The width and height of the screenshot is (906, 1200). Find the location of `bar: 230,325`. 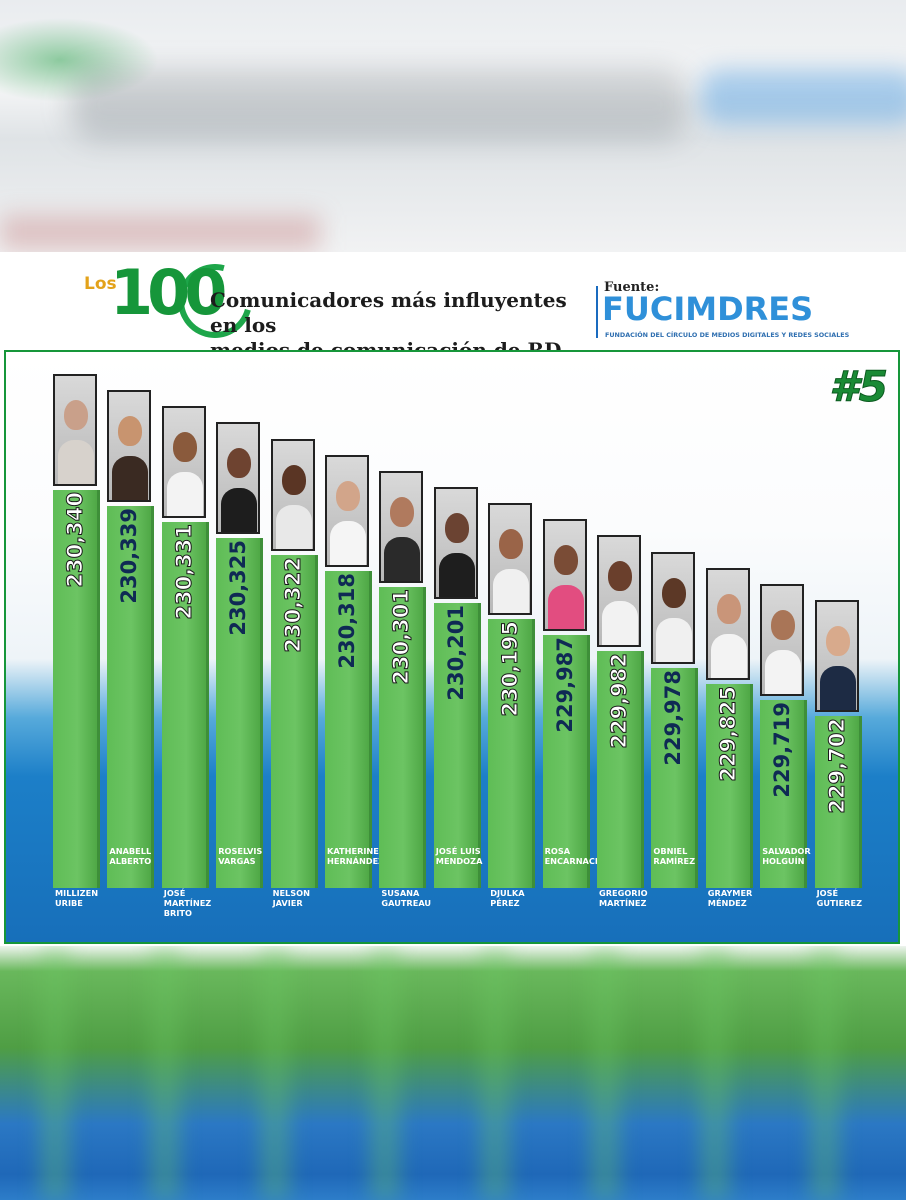

bar: 230,325 is located at coordinates (240, 713).